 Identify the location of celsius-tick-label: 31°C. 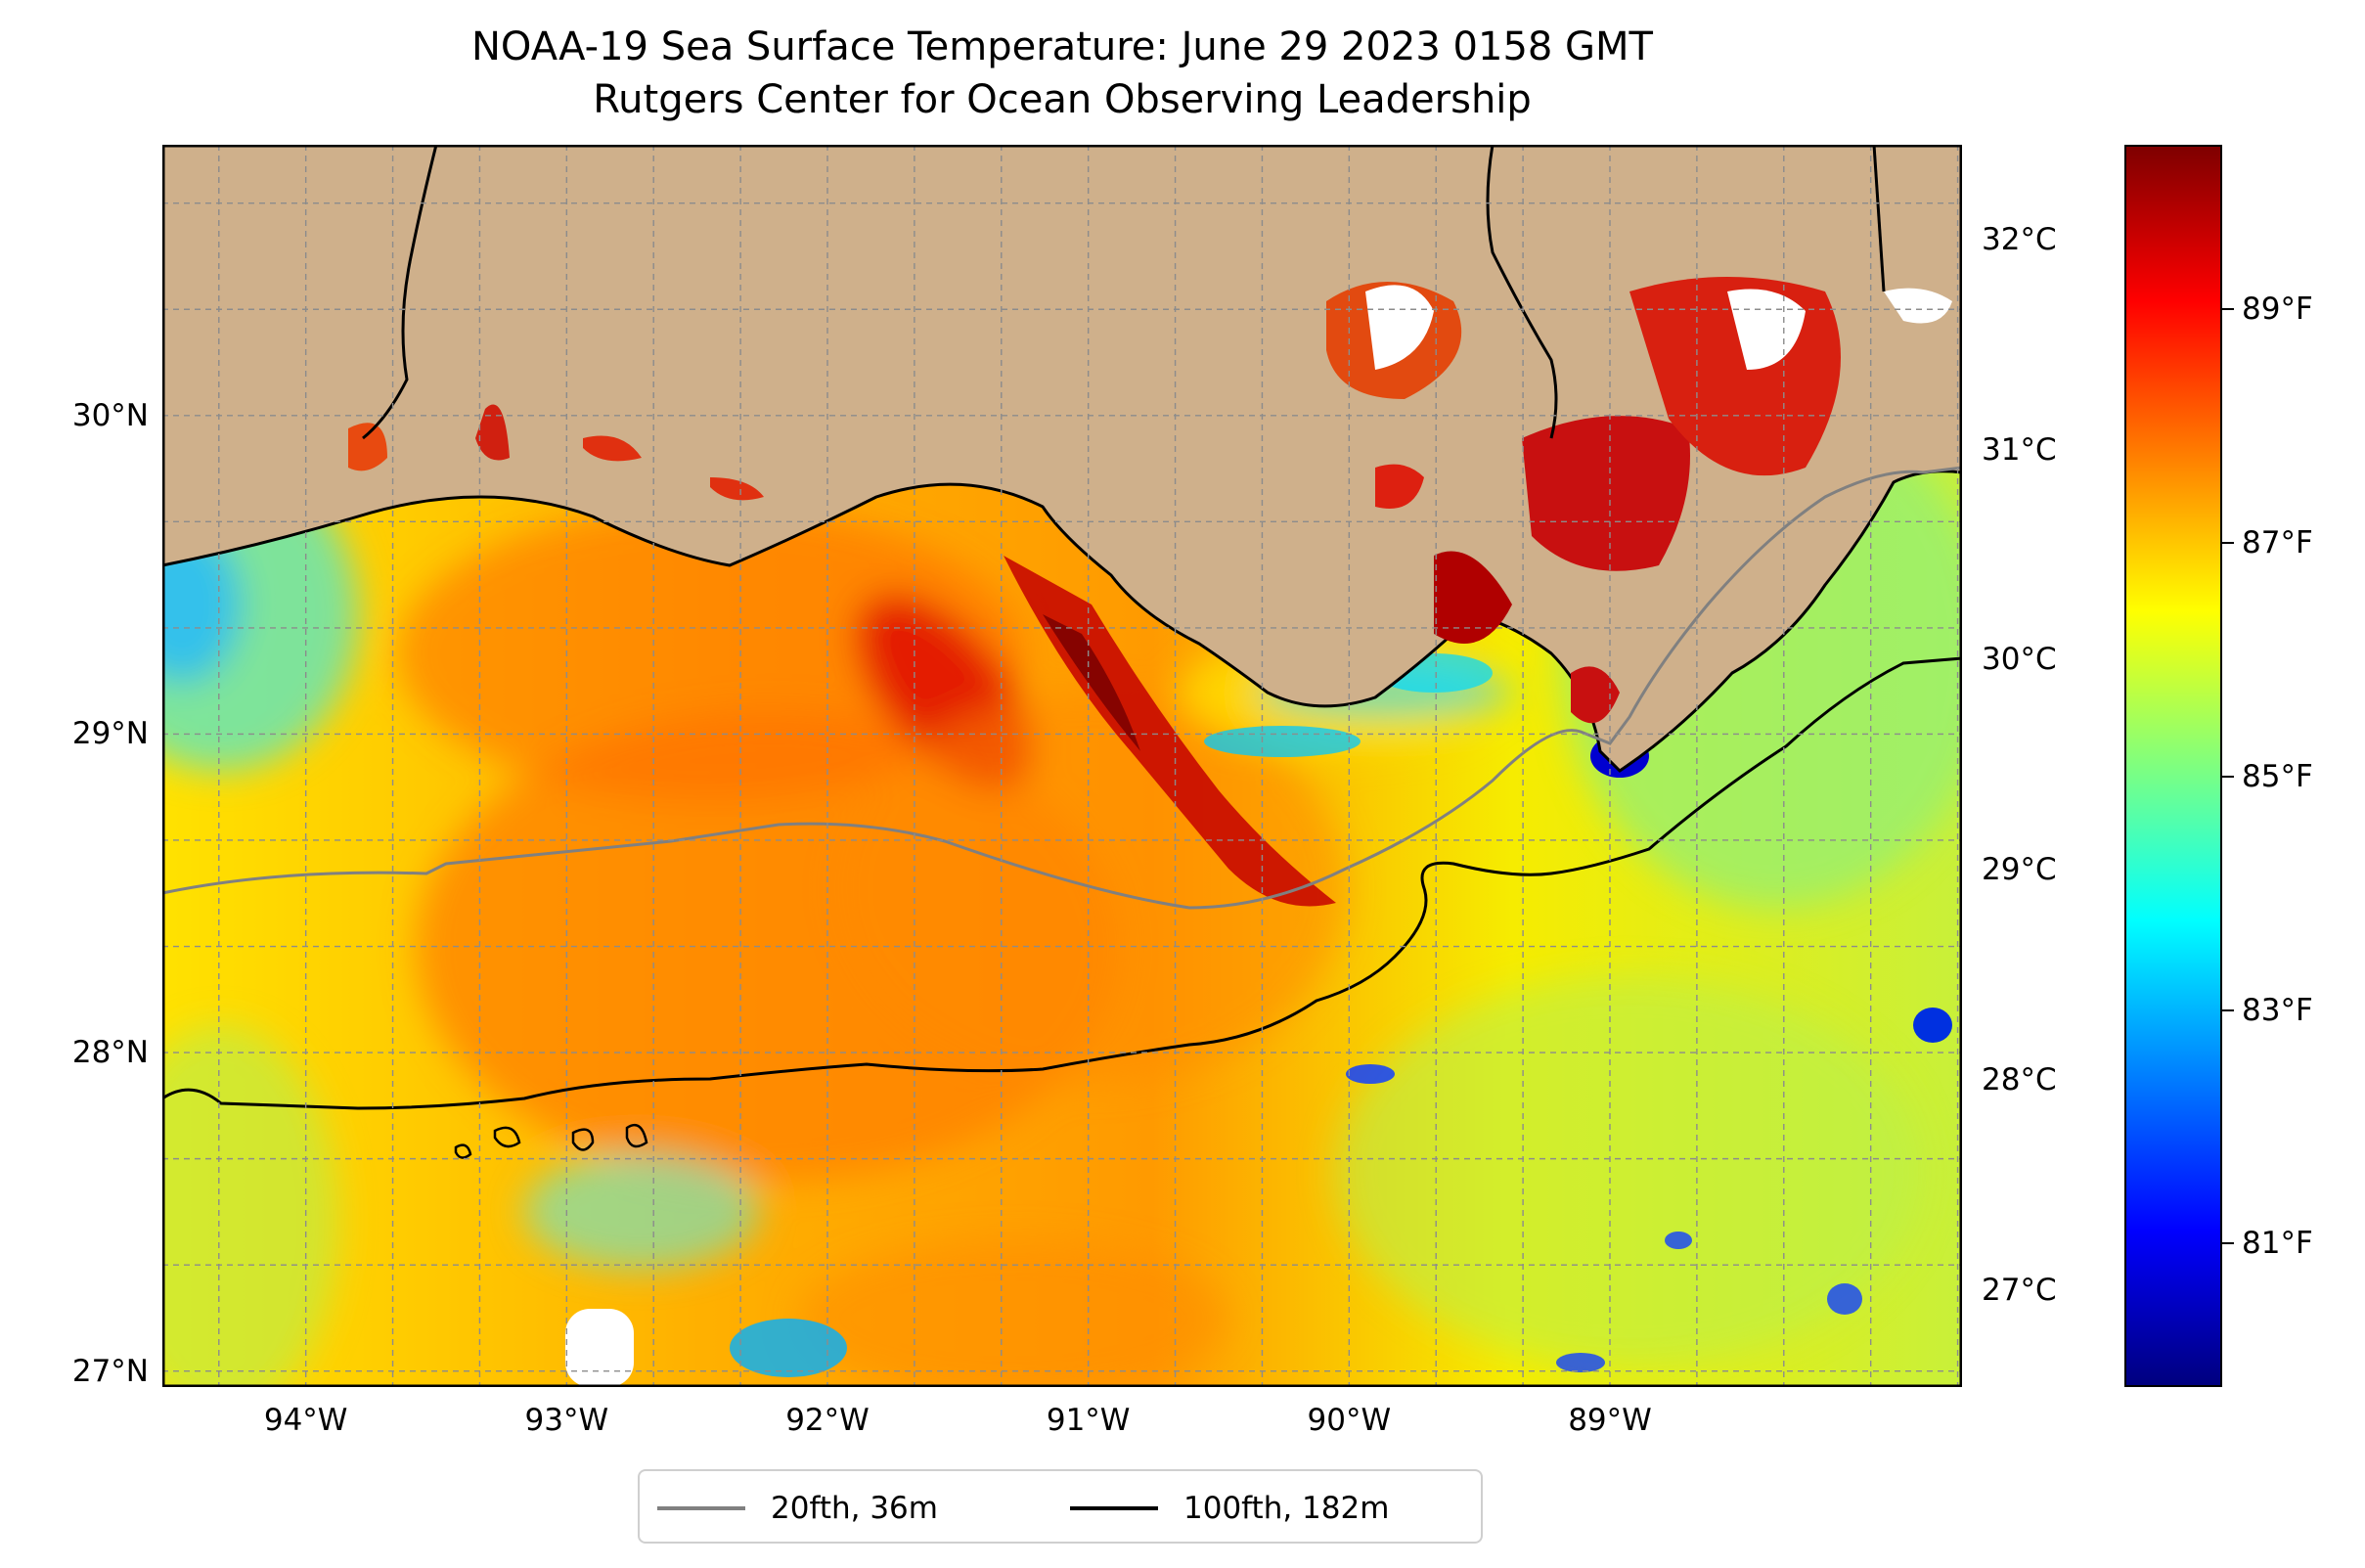
(2019, 449).